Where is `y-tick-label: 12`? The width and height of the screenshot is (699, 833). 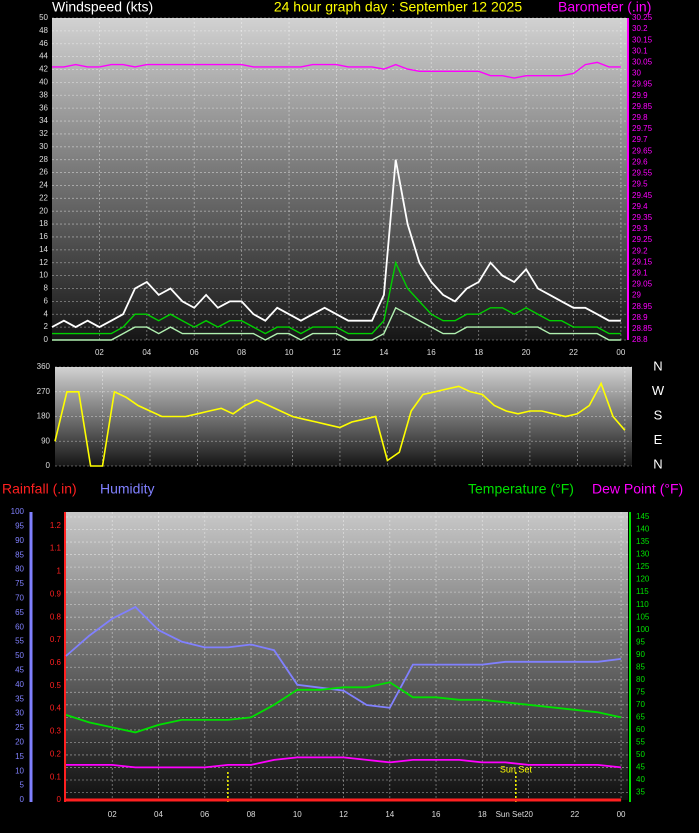 y-tick-label: 12 is located at coordinates (43, 262).